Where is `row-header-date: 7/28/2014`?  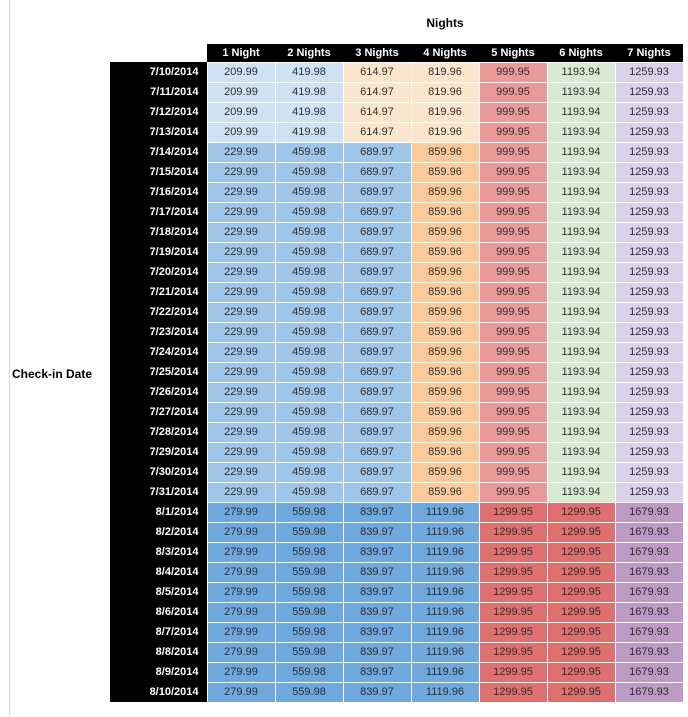
row-header-date: 7/28/2014 is located at coordinates (158, 432).